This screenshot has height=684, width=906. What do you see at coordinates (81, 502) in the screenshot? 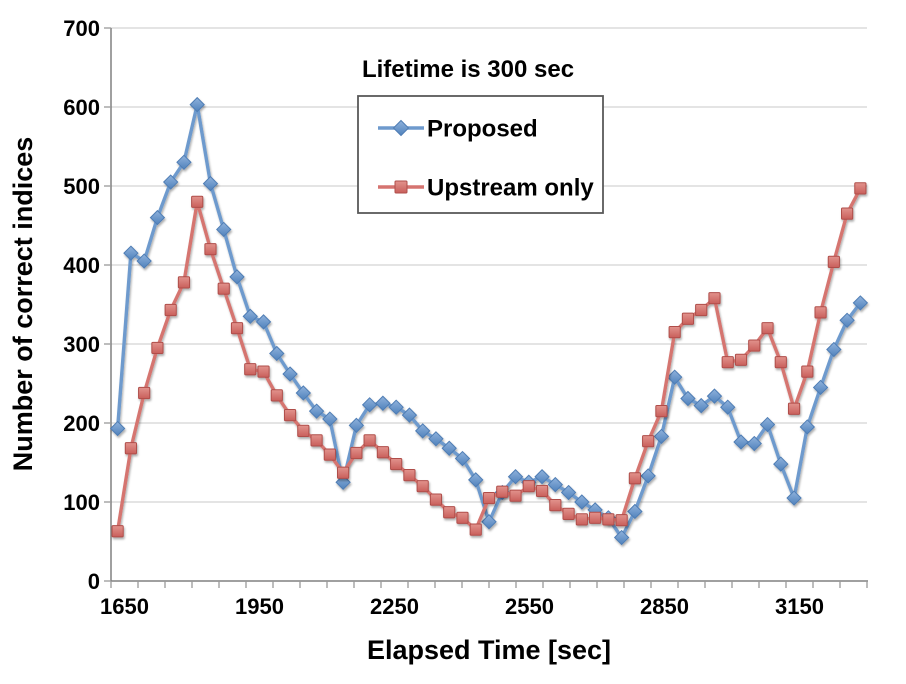
I see `y-tick-label: 100` at bounding box center [81, 502].